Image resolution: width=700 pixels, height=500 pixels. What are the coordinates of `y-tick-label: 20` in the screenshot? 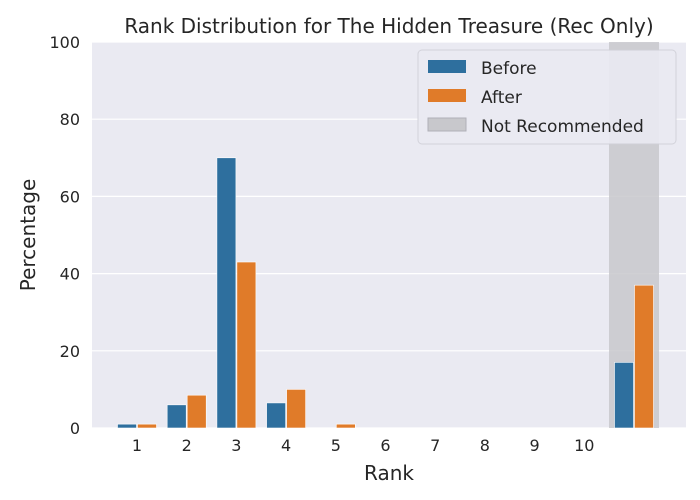 It's located at (70, 351).